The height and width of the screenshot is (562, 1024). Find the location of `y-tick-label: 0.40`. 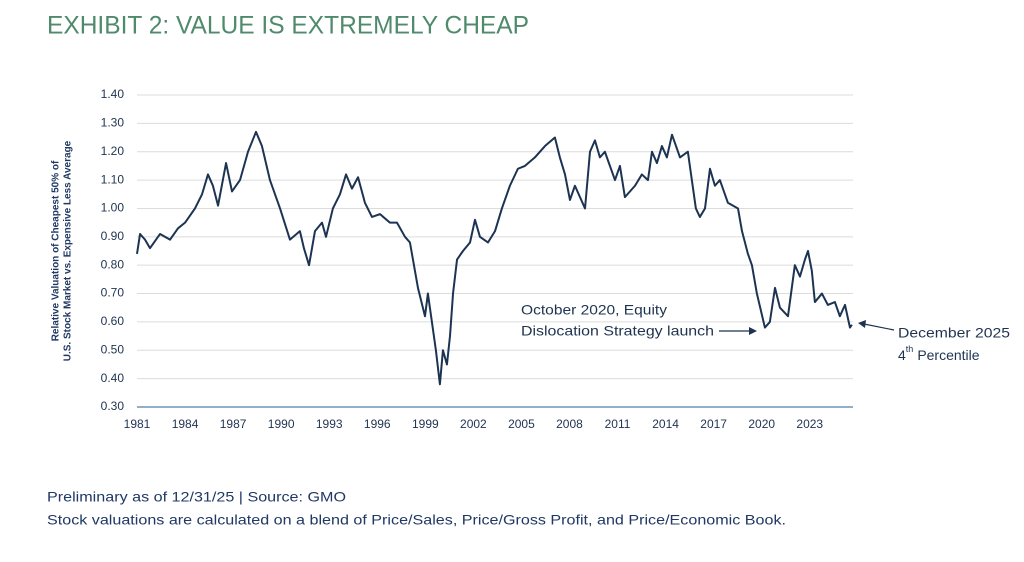

y-tick-label: 0.40 is located at coordinates (113, 378).